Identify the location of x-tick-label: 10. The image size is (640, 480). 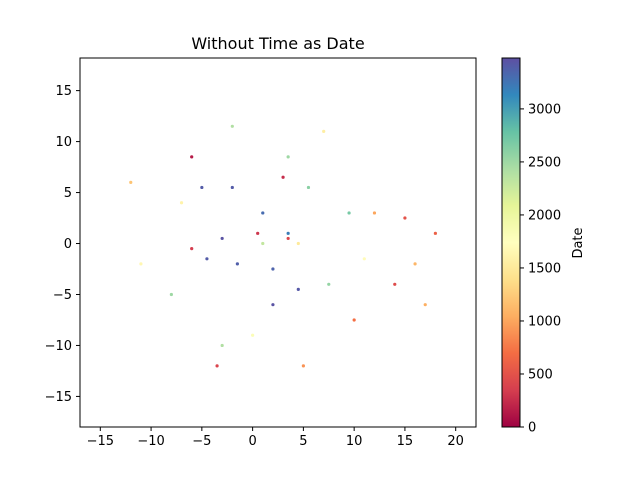
(354, 441).